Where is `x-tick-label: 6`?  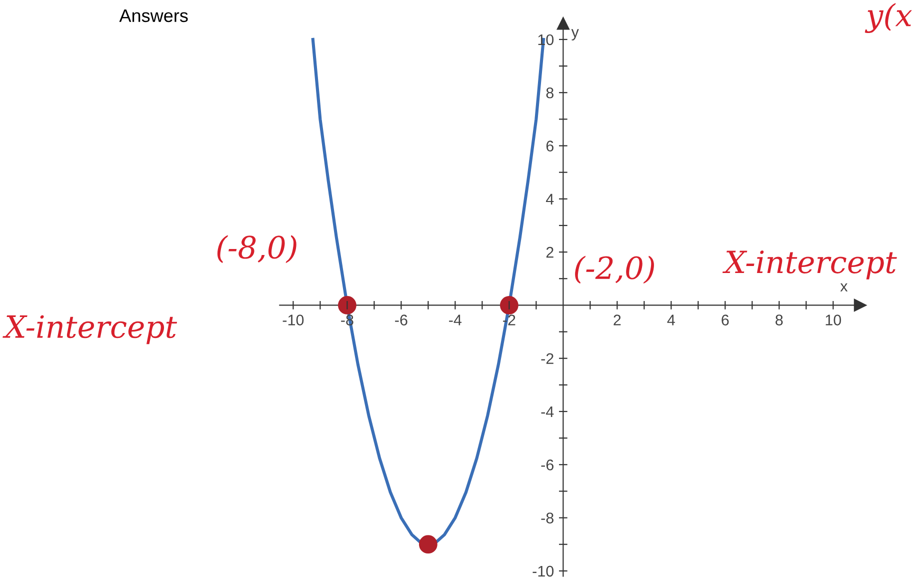
x-tick-label: 6 is located at coordinates (725, 320).